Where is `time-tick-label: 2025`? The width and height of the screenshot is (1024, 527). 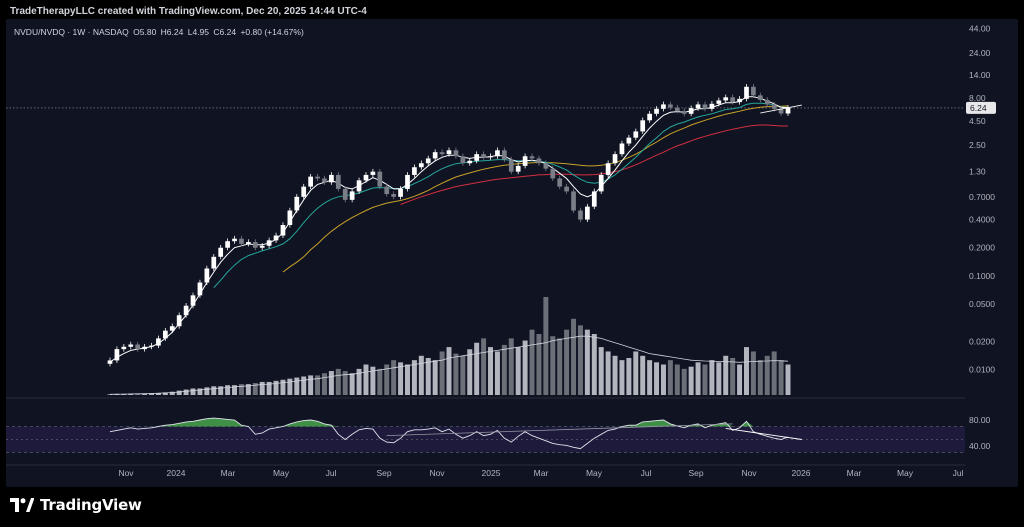
time-tick-label: 2025 is located at coordinates (491, 473).